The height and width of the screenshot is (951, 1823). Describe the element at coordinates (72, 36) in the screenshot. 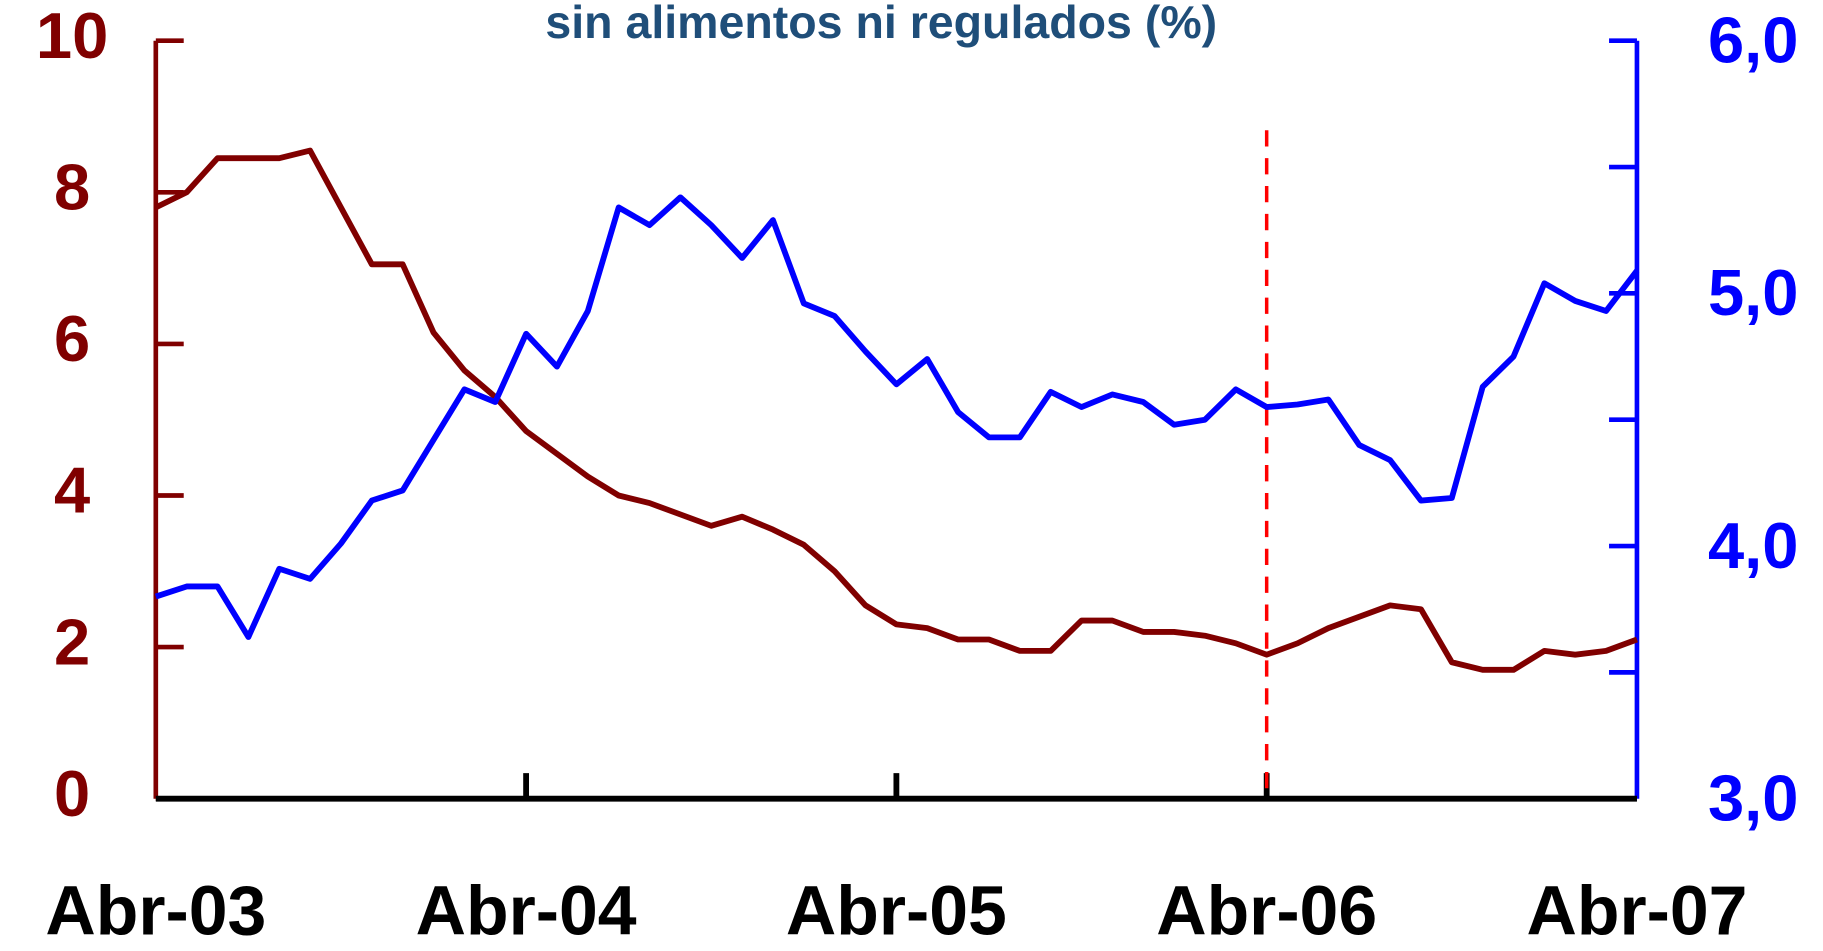

I see `y-tick-label: 10` at that location.